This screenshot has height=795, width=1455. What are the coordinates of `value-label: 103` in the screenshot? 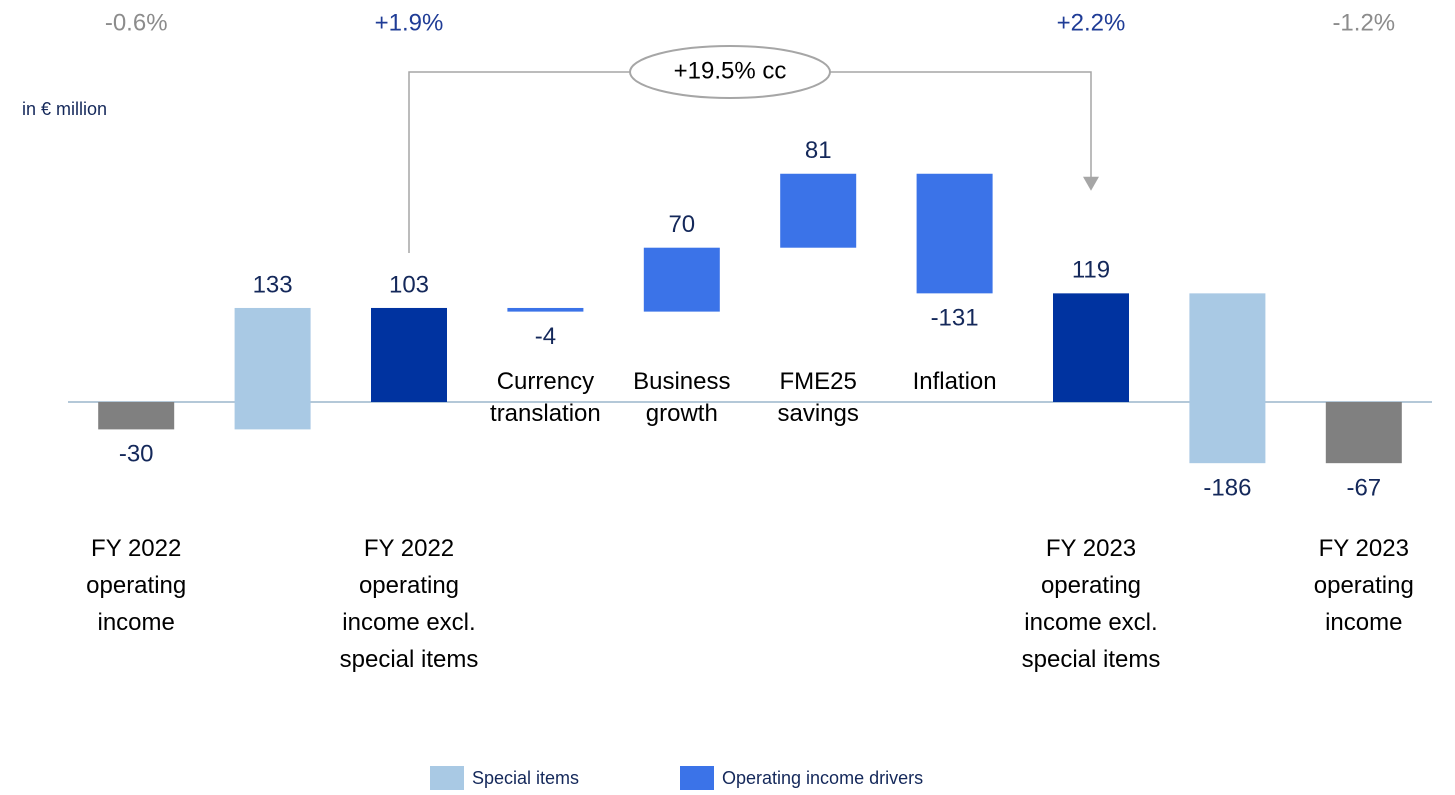 It's located at (409, 284).